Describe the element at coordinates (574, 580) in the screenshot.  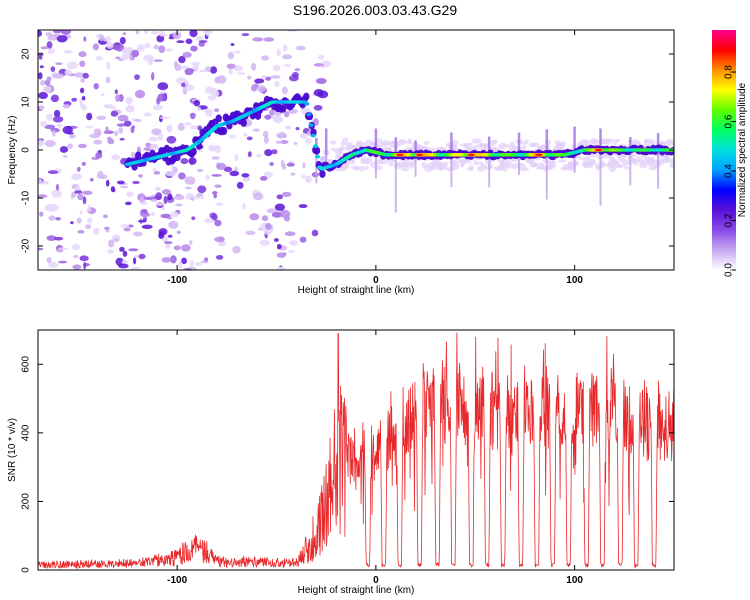
I see `x-tick-label: 100` at that location.